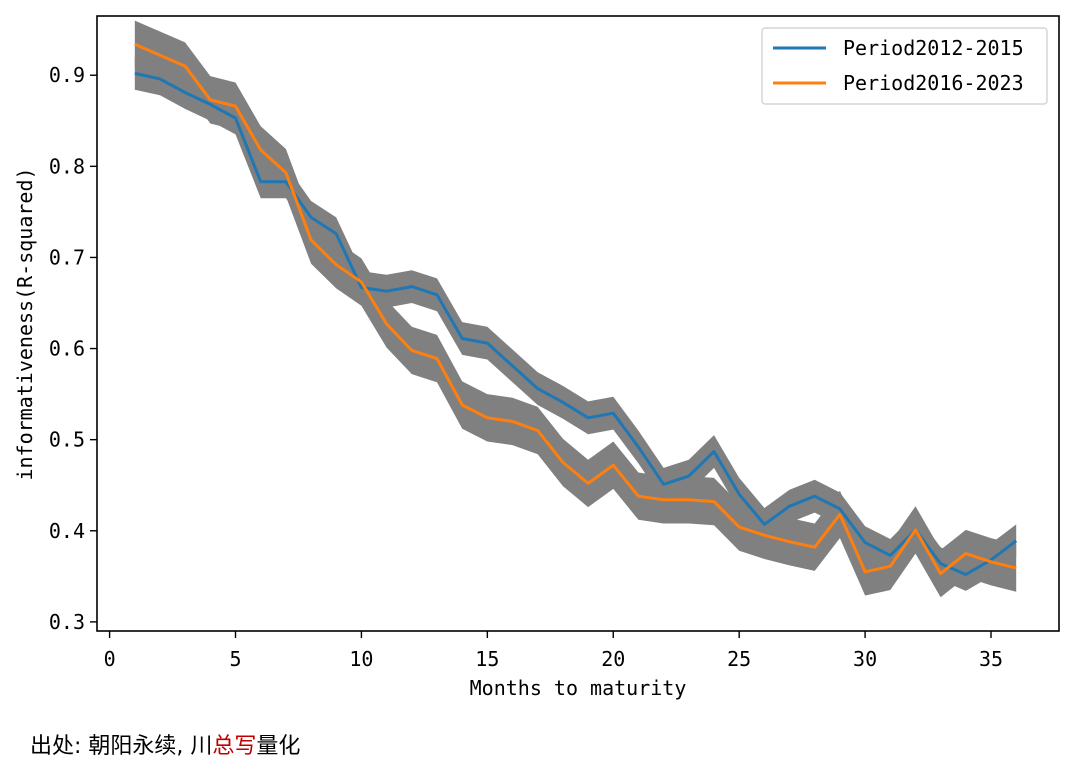 The width and height of the screenshot is (1080, 771). What do you see at coordinates (739, 659) in the screenshot?
I see `x-tick-label: 25` at bounding box center [739, 659].